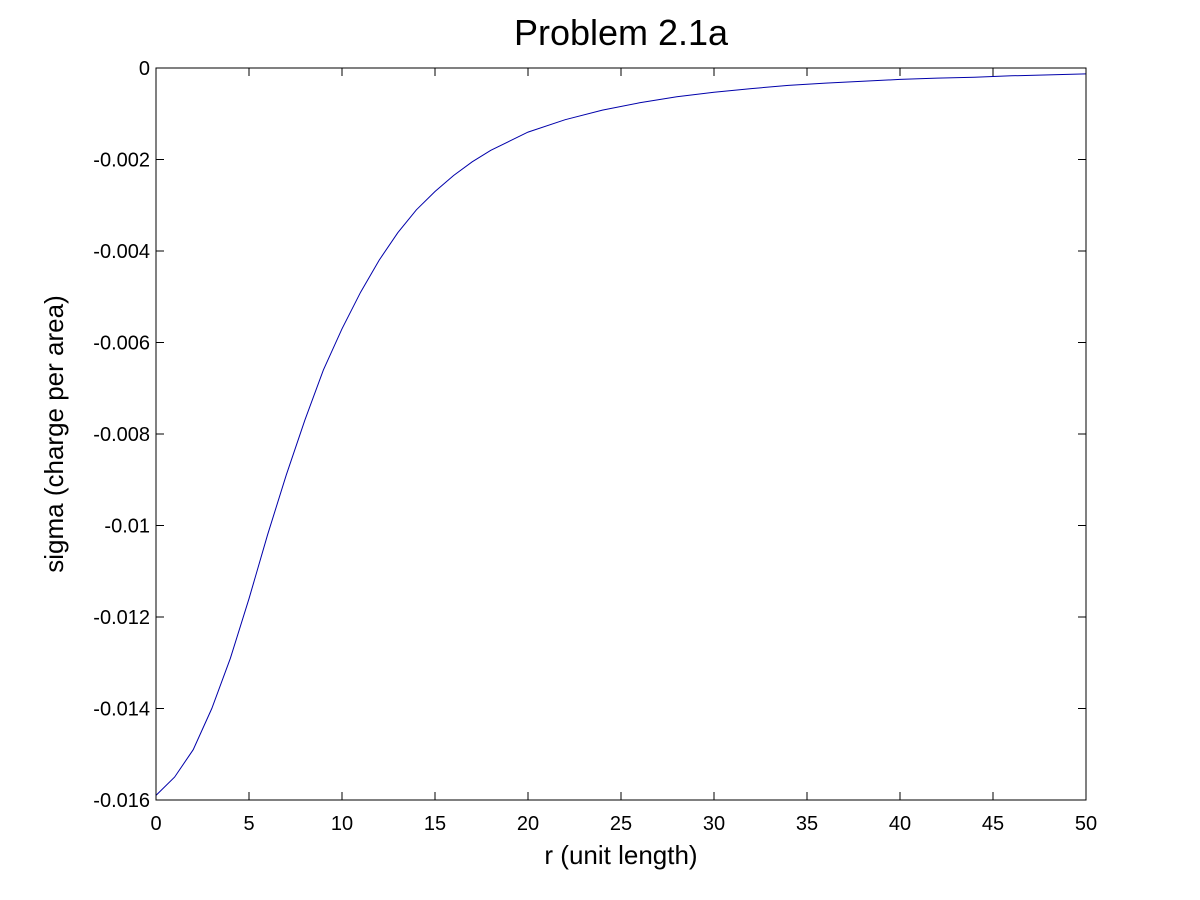 The image size is (1200, 900). Describe the element at coordinates (144, 69) in the screenshot. I see `y-tick-label: 0` at that location.